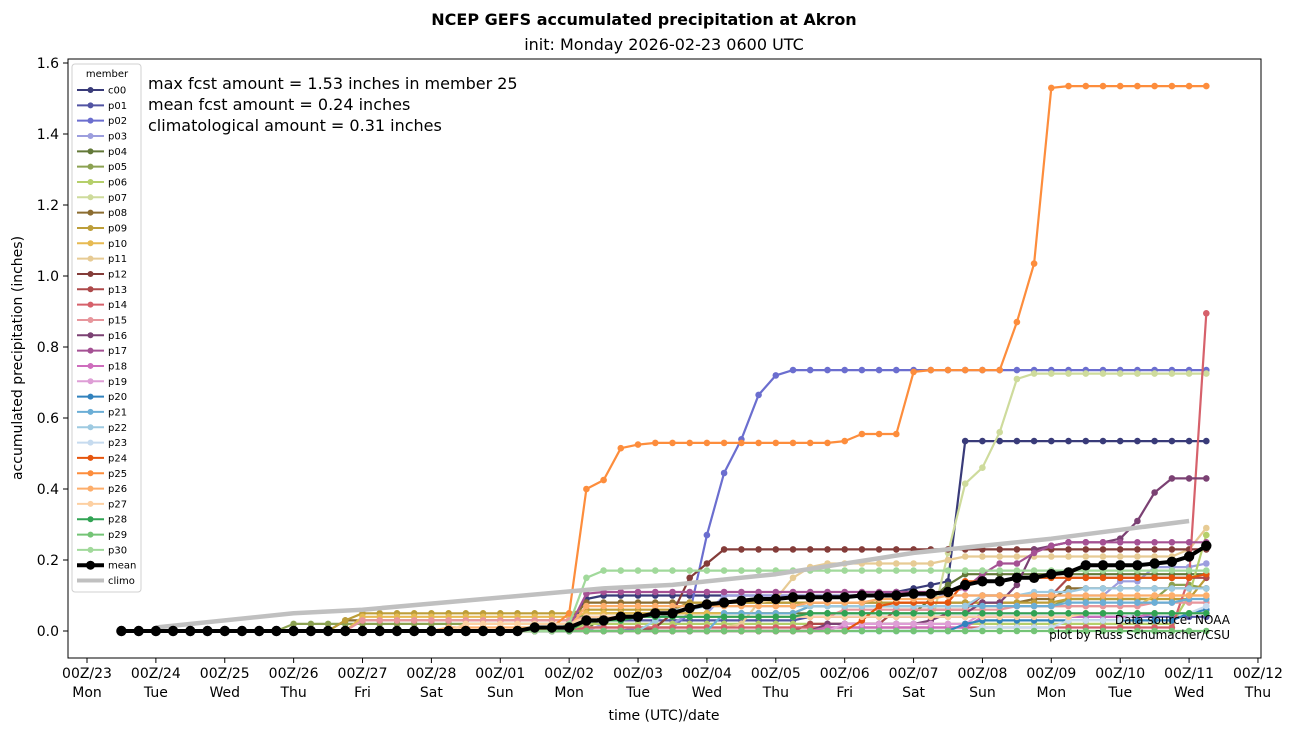 This screenshot has height=733, width=1296. Describe the element at coordinates (896, 370) in the screenshot. I see `data-point-p02` at that location.